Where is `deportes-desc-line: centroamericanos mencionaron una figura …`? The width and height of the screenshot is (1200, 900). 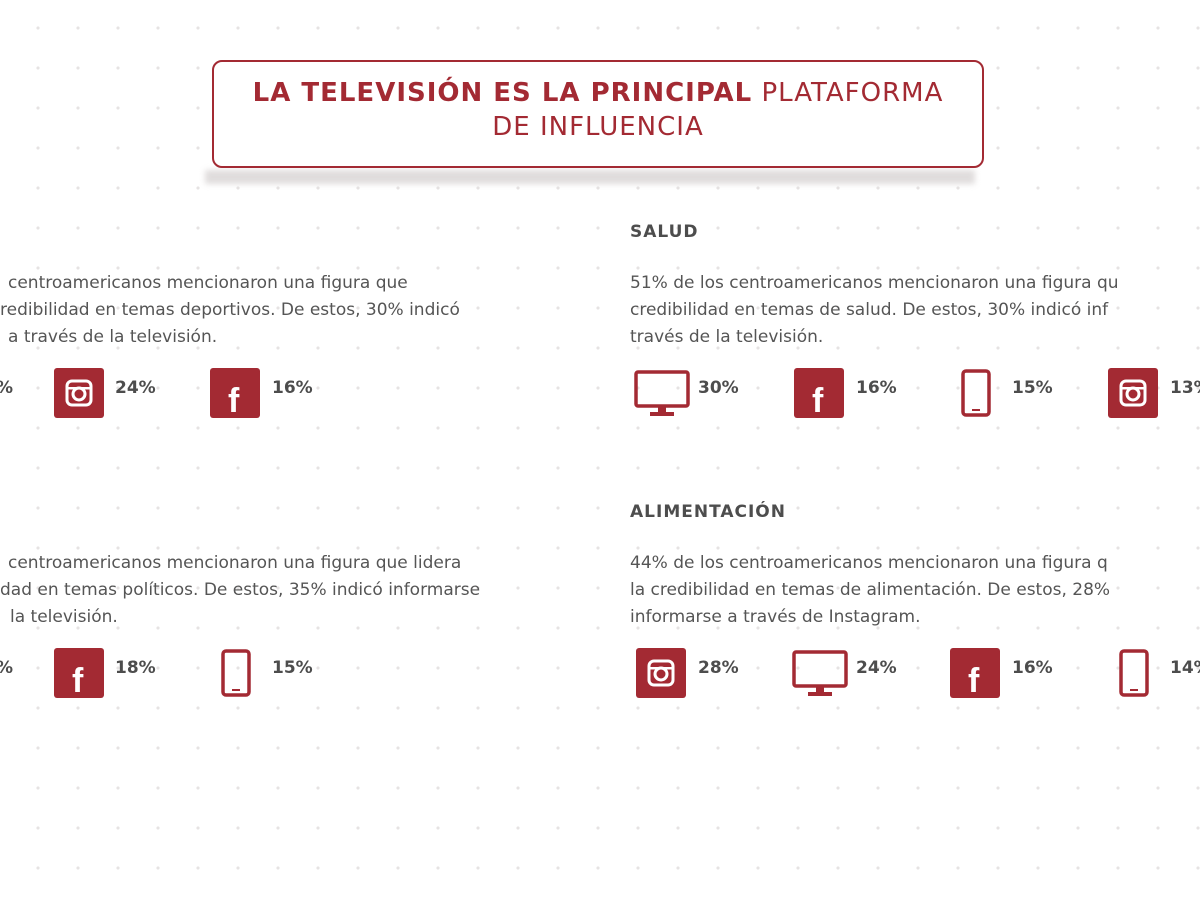 deportes-desc-line: centroamericanos mencionaron una figura … is located at coordinates (208, 283).